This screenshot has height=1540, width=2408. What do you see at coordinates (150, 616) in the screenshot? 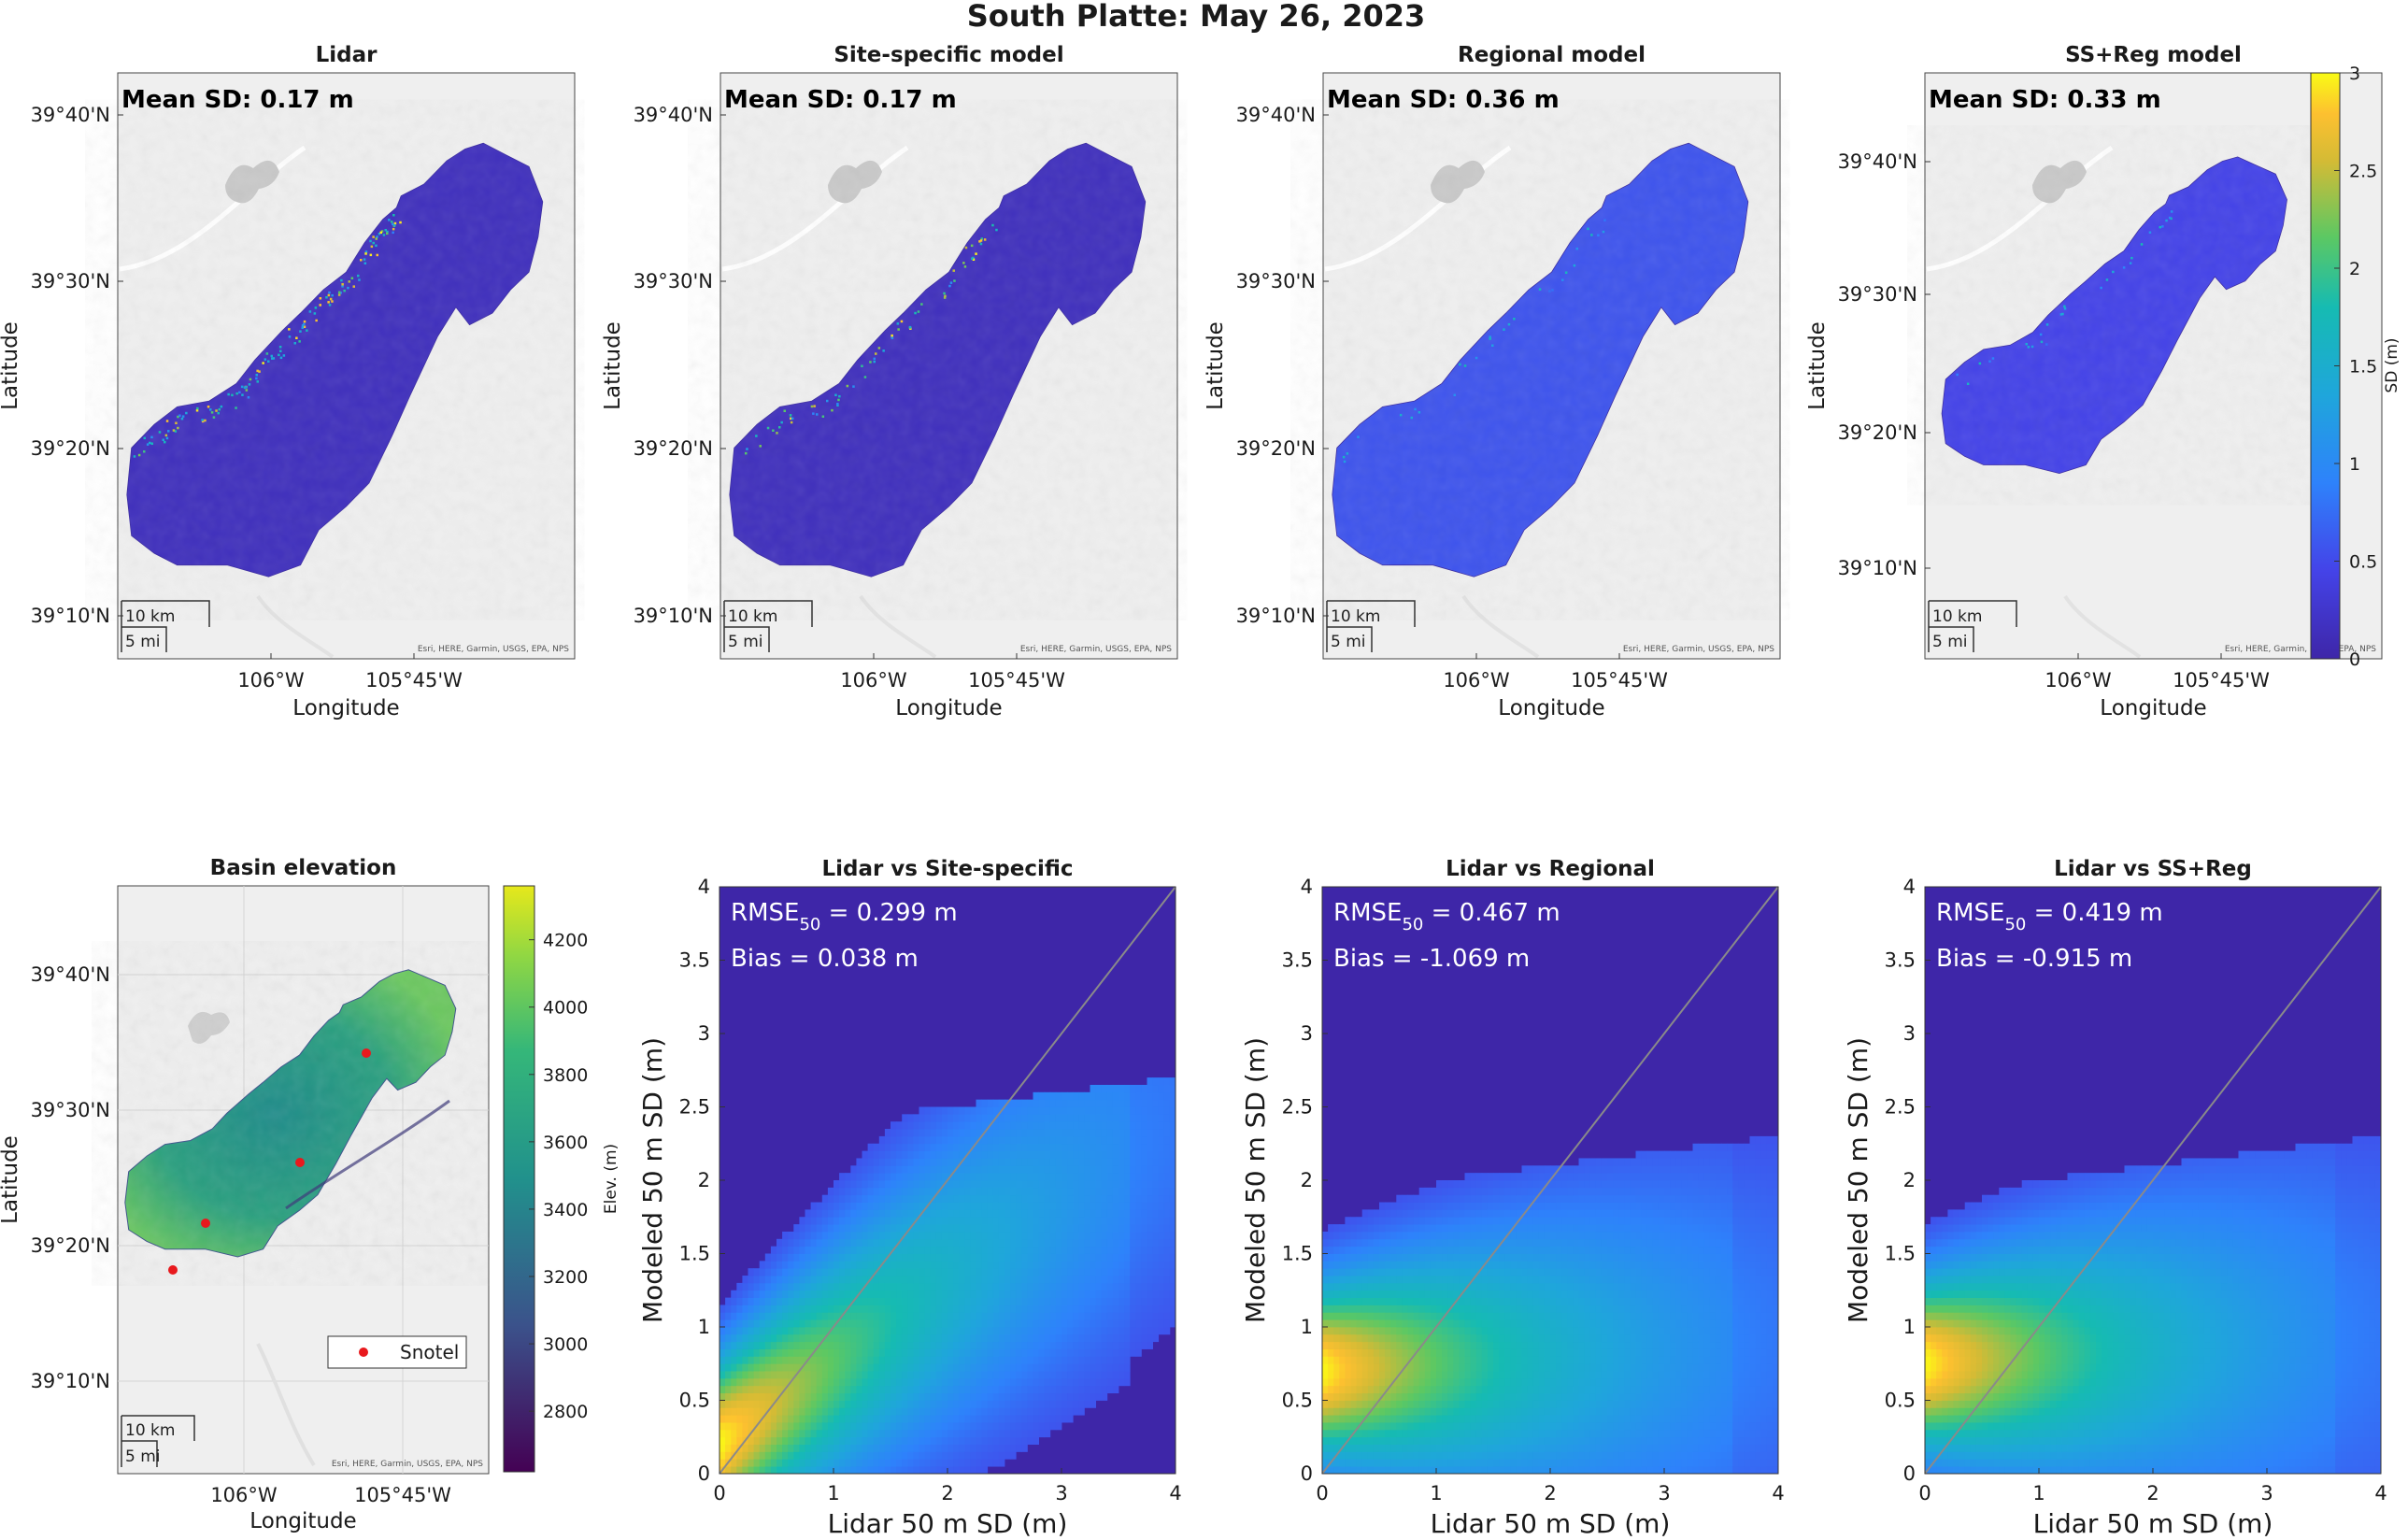
I see `scale-bar-km: 10 km` at bounding box center [150, 616].